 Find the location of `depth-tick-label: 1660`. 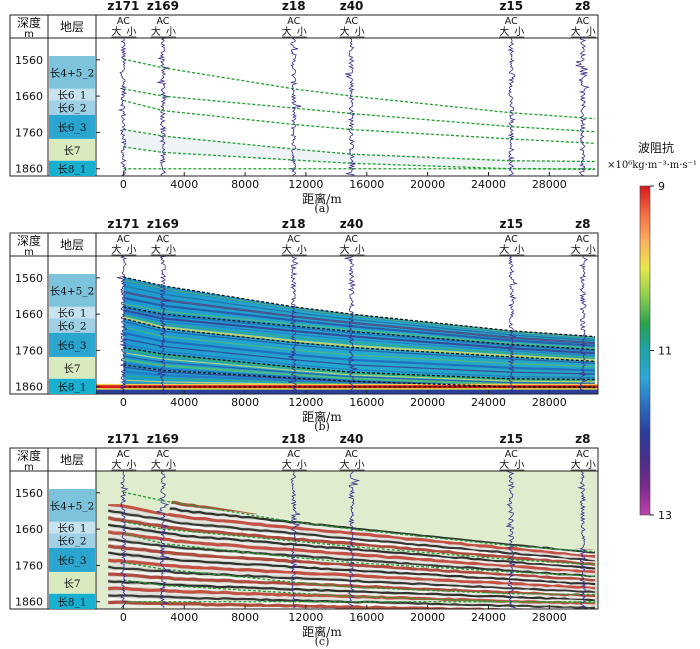

depth-tick-label: 1660 is located at coordinates (29, 529).